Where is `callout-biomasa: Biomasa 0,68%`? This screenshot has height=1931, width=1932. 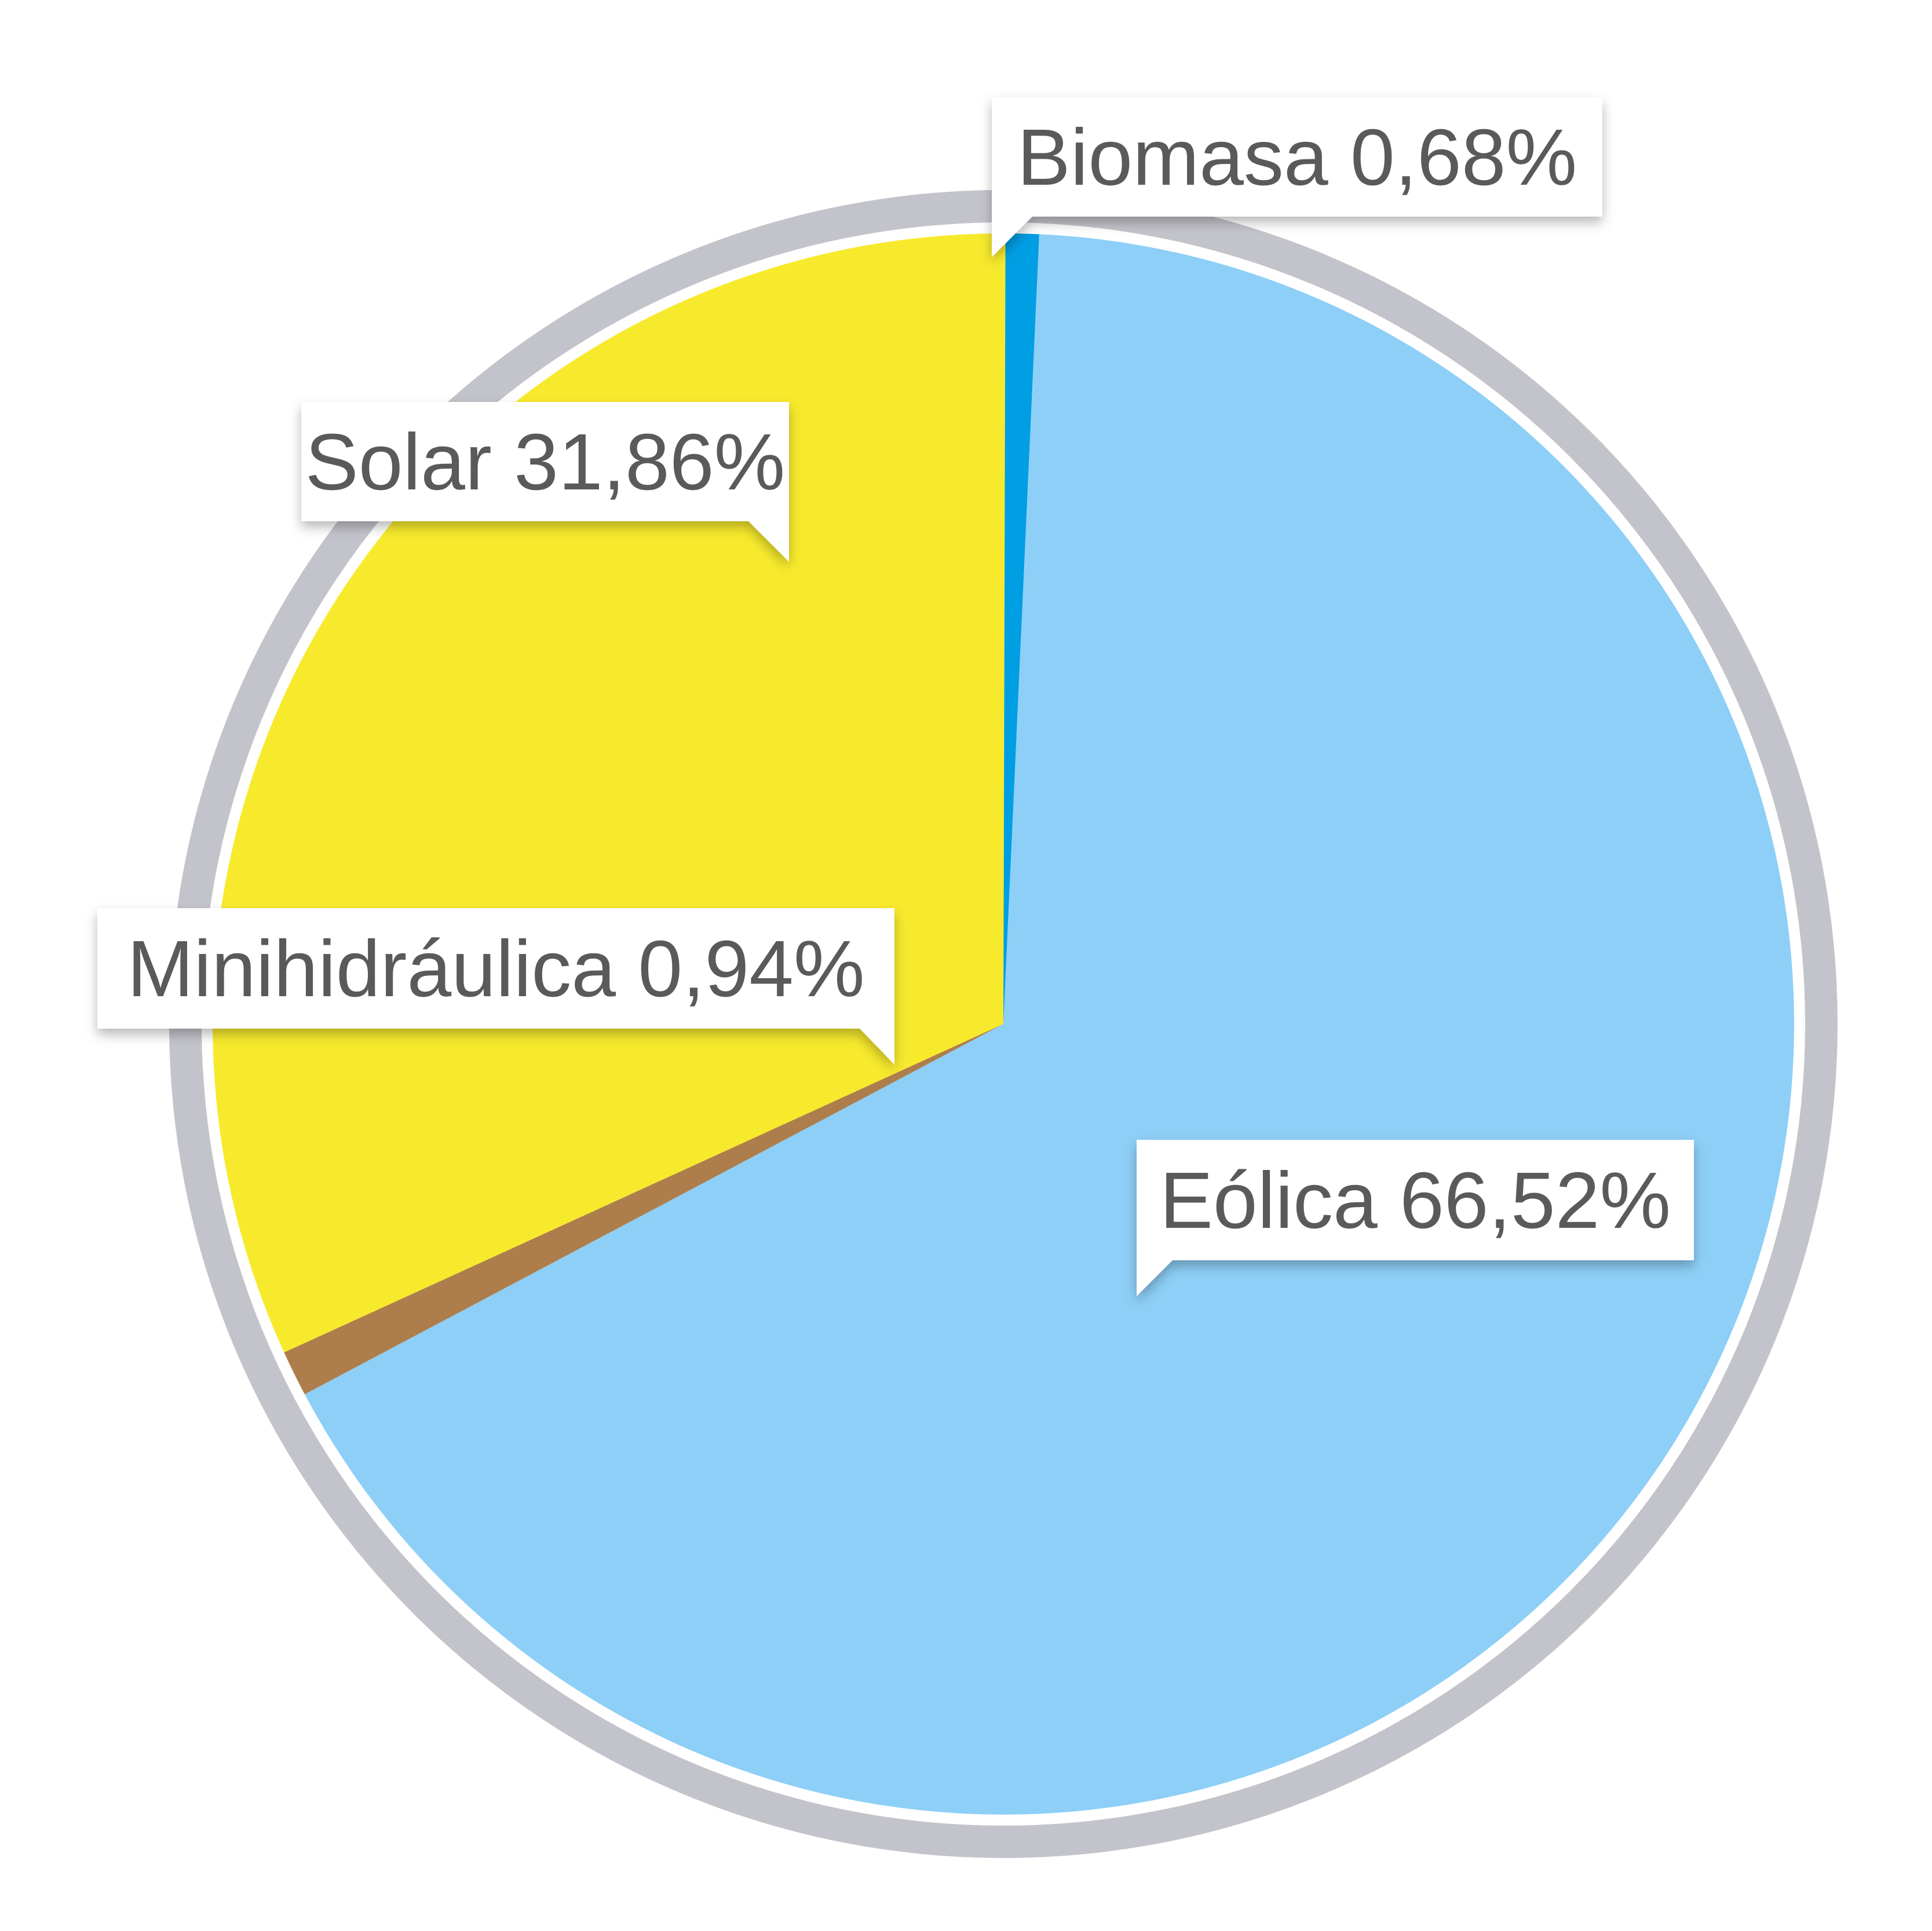 callout-biomasa: Biomasa 0,68% is located at coordinates (1297, 177).